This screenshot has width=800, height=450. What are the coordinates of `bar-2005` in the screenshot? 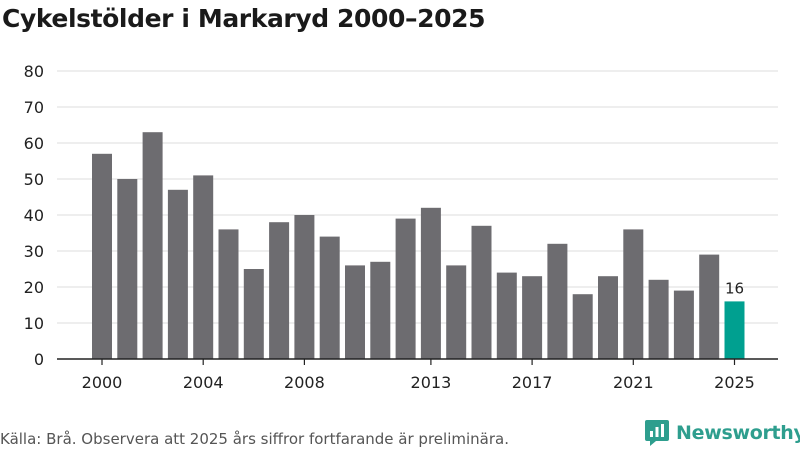 It's located at (228, 294).